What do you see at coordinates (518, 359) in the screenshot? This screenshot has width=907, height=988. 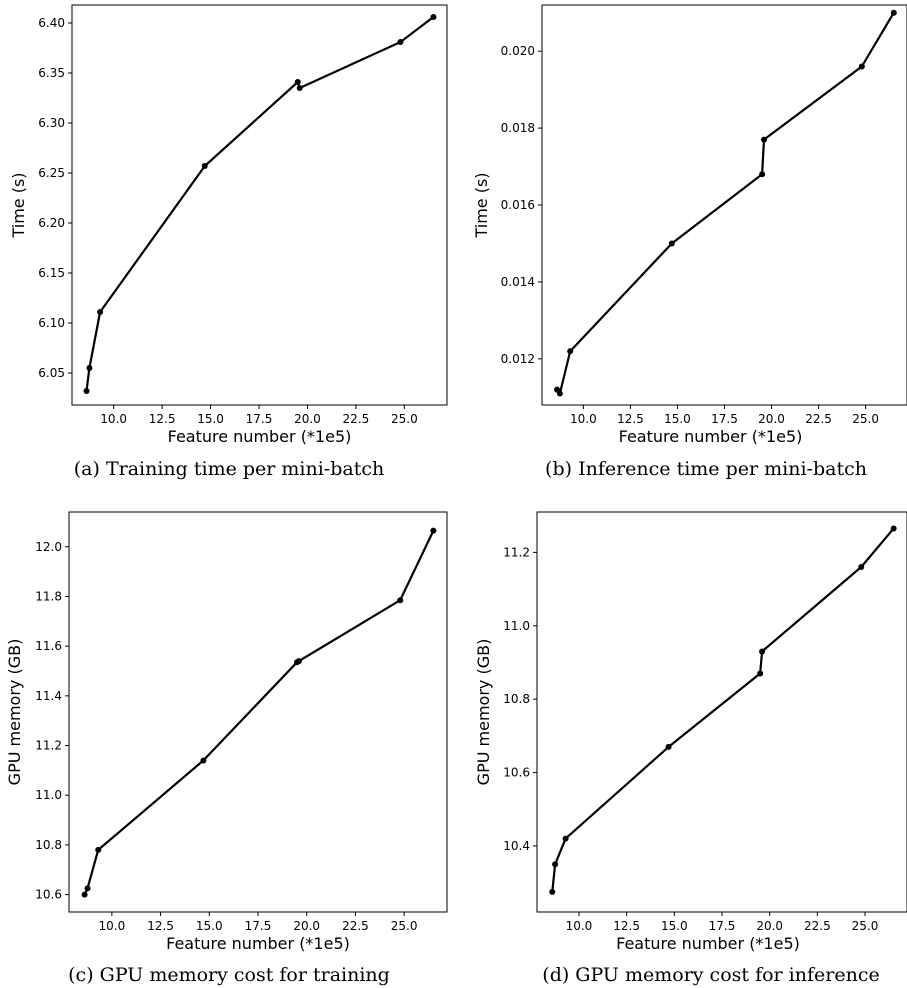 I see `y-tick-label: 0.012` at bounding box center [518, 359].